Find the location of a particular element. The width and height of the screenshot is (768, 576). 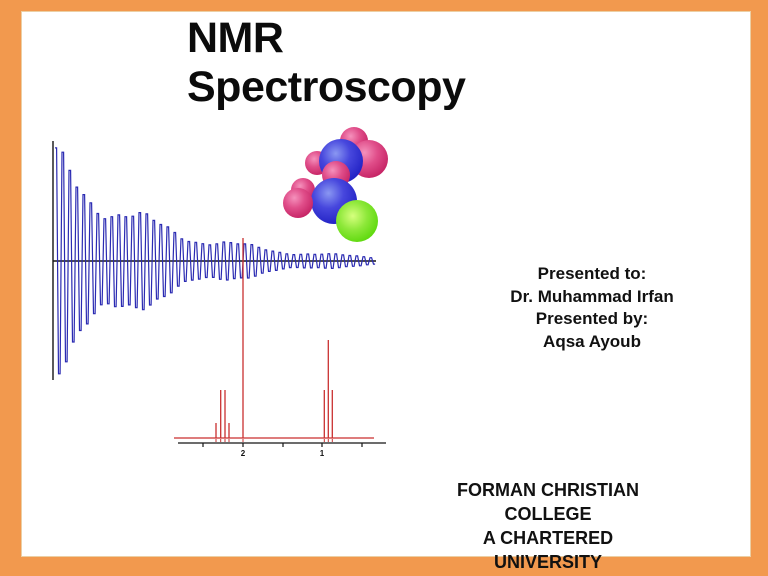

slide-title: NMR Spectroscopy is located at coordinates (326, 62).